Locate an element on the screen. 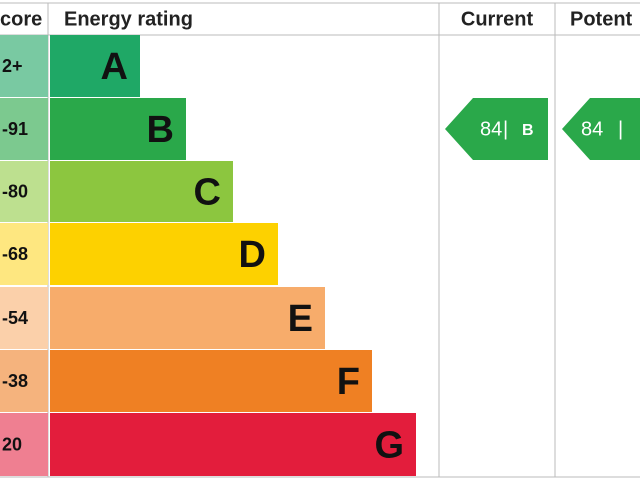  header-rating: Energy rating is located at coordinates (128, 19).